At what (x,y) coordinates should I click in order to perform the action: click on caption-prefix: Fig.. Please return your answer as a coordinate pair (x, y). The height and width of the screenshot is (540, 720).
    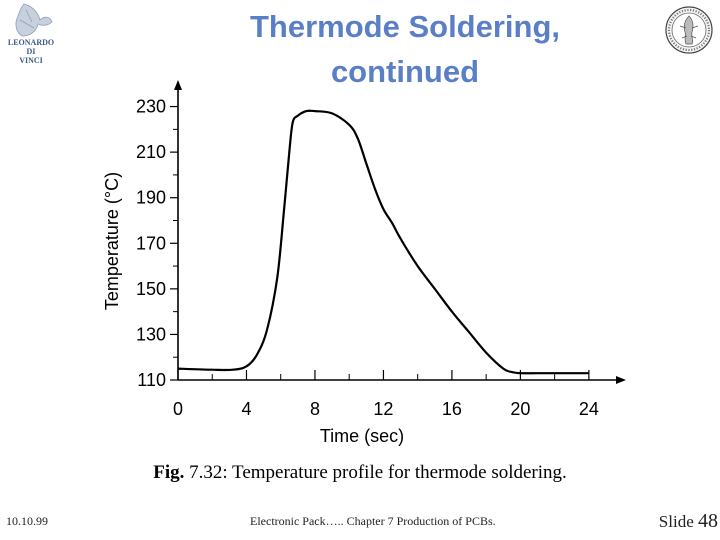
    Looking at the image, I should click on (169, 472).